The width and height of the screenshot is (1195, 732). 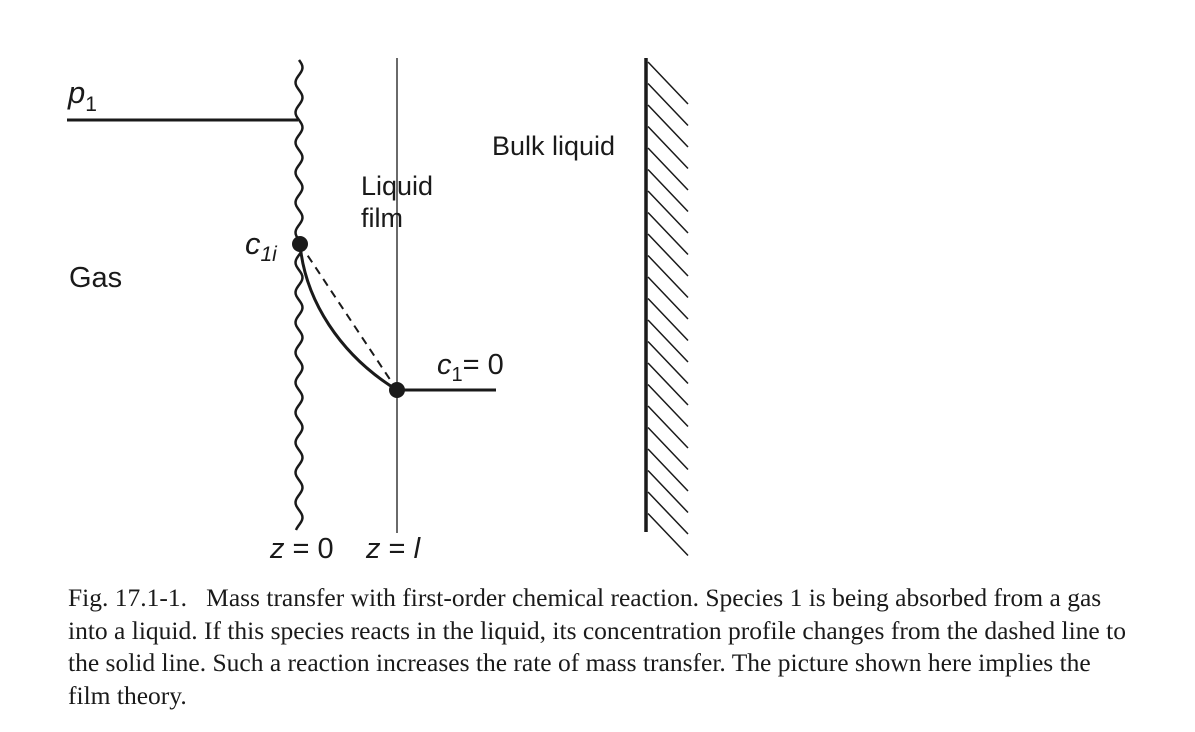 I want to click on dashed-concentration-profile, so click(x=348, y=317).